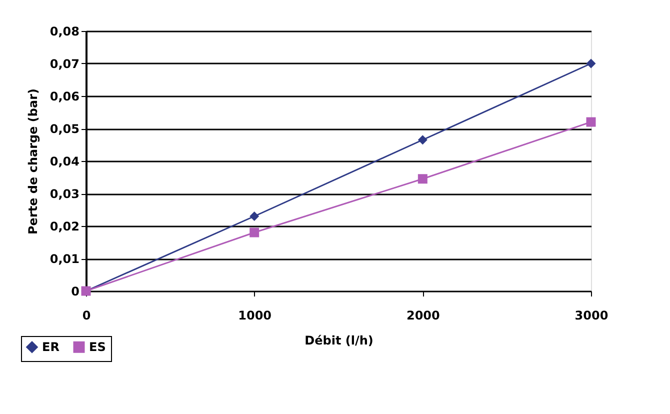 The height and width of the screenshot is (414, 670). Describe the element at coordinates (33, 161) in the screenshot. I see `y-axis-title: Perte de charge (bar)` at that location.